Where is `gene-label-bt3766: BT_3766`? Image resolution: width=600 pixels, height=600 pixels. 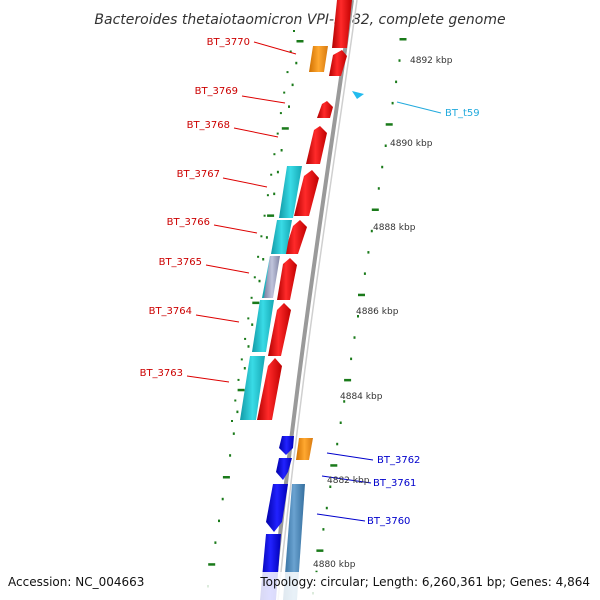 gene-label-bt3766: BT_3766 is located at coordinates (188, 222).